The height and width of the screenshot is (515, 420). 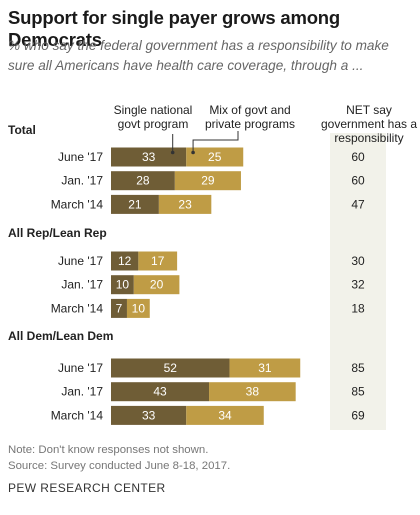 I want to click on net-value: 32, so click(x=358, y=285).